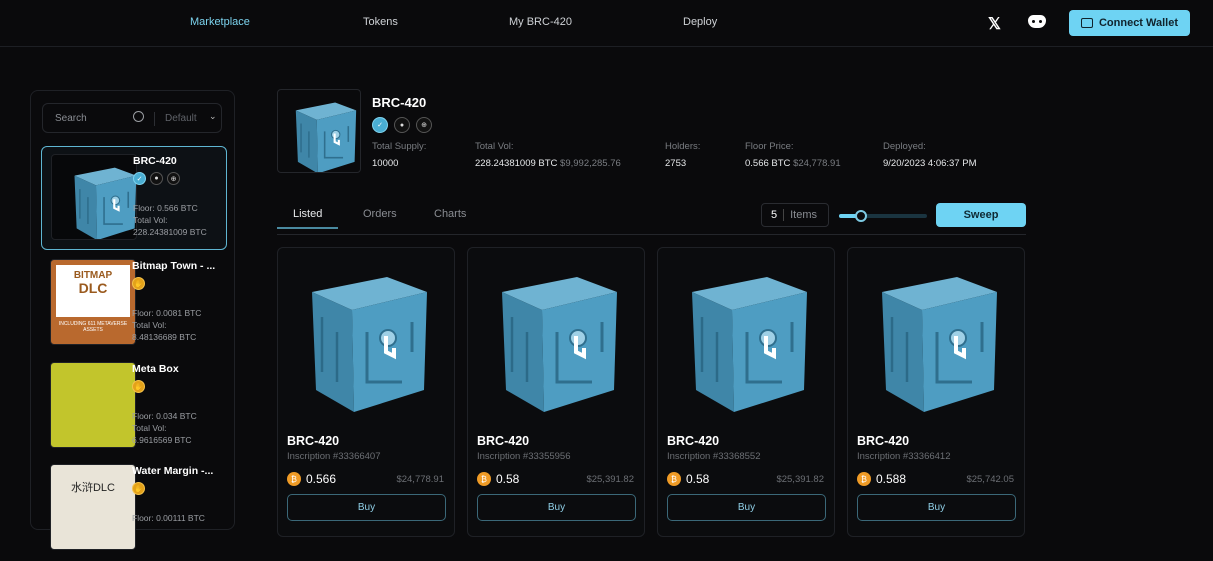 This screenshot has width=1213, height=561. What do you see at coordinates (399, 102) in the screenshot?
I see `collection-title: BRC-420` at bounding box center [399, 102].